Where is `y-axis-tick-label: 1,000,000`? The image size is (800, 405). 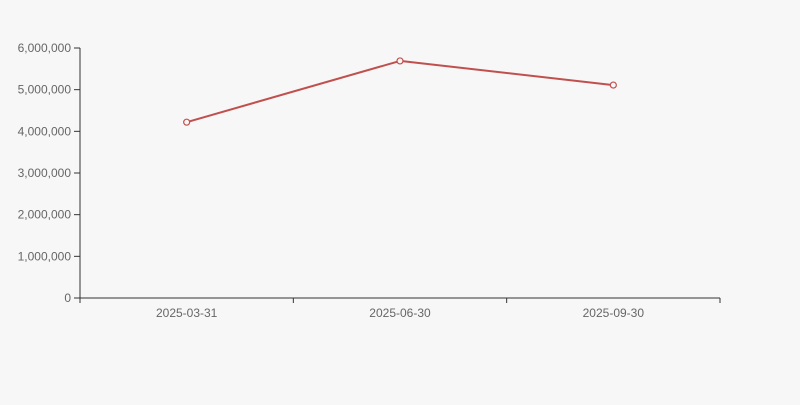
y-axis-tick-label: 1,000,000 is located at coordinates (45, 256).